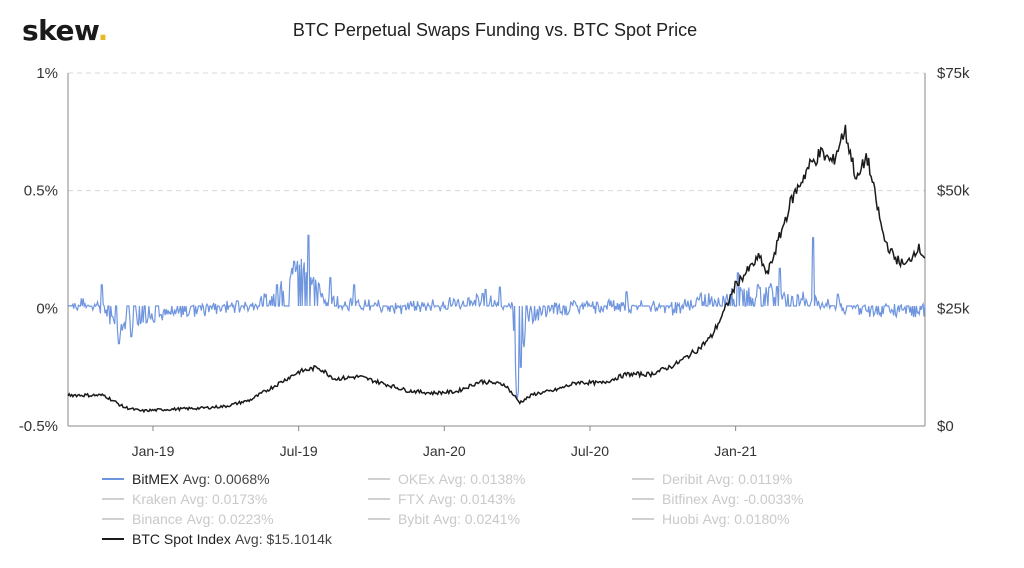 The height and width of the screenshot is (568, 1024). Describe the element at coordinates (414, 519) in the screenshot. I see `legend-name: Bybit` at that location.